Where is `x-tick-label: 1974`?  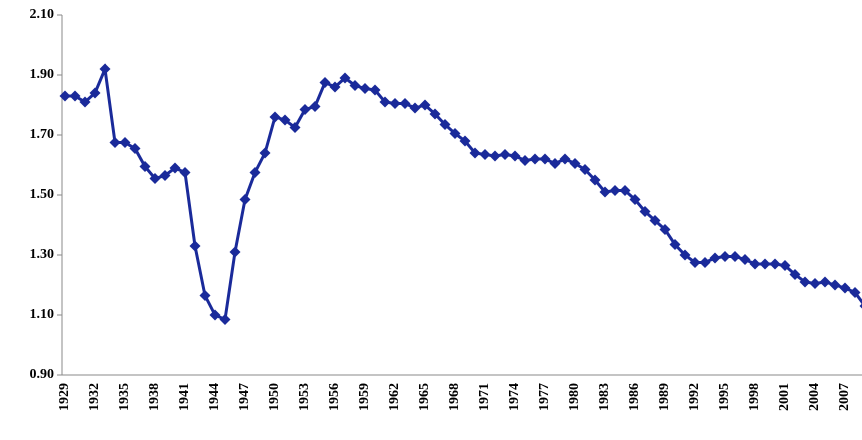 x-tick-label: 1974 is located at coordinates (514, 397).